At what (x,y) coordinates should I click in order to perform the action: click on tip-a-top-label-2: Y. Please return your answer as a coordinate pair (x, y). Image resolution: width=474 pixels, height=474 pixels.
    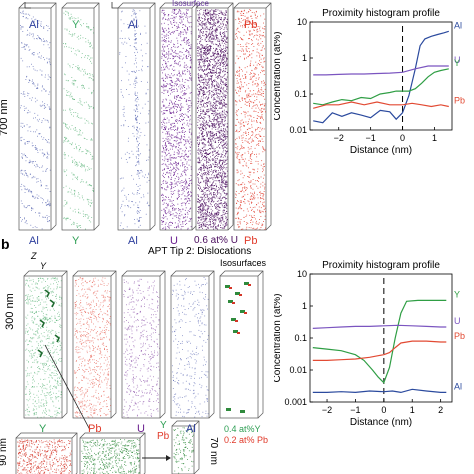
    Looking at the image, I should click on (76, 25).